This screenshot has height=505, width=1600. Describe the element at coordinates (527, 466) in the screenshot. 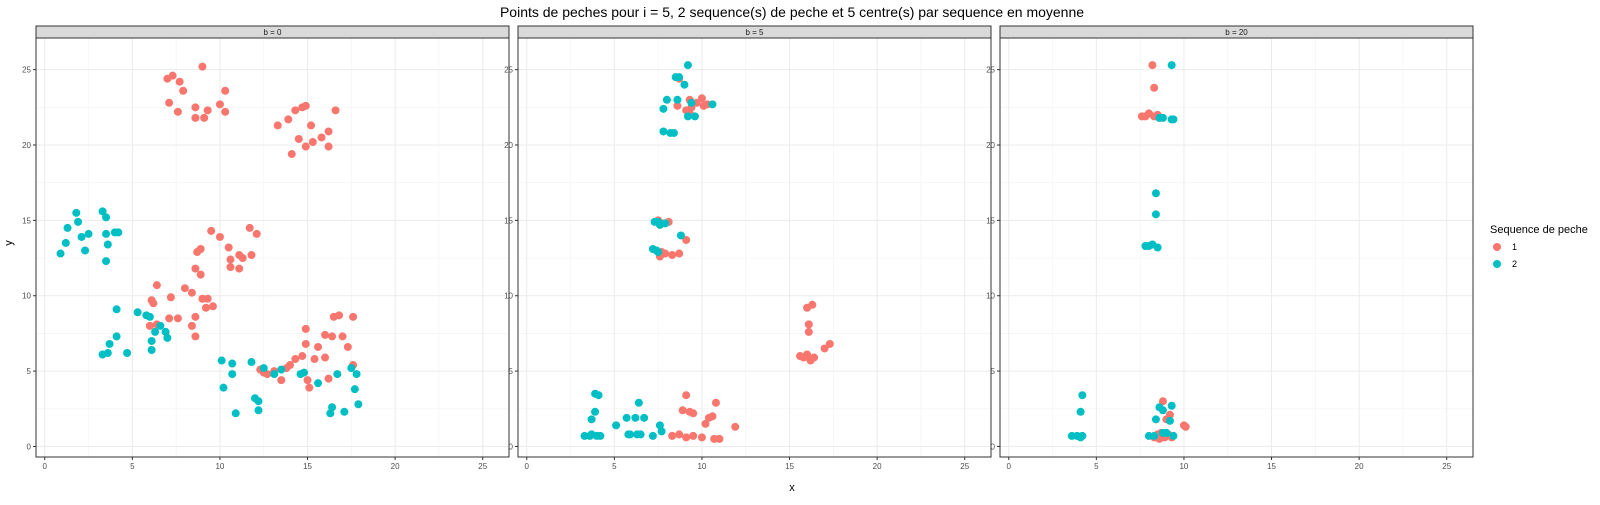

I see `x-tick-label: 0` at that location.